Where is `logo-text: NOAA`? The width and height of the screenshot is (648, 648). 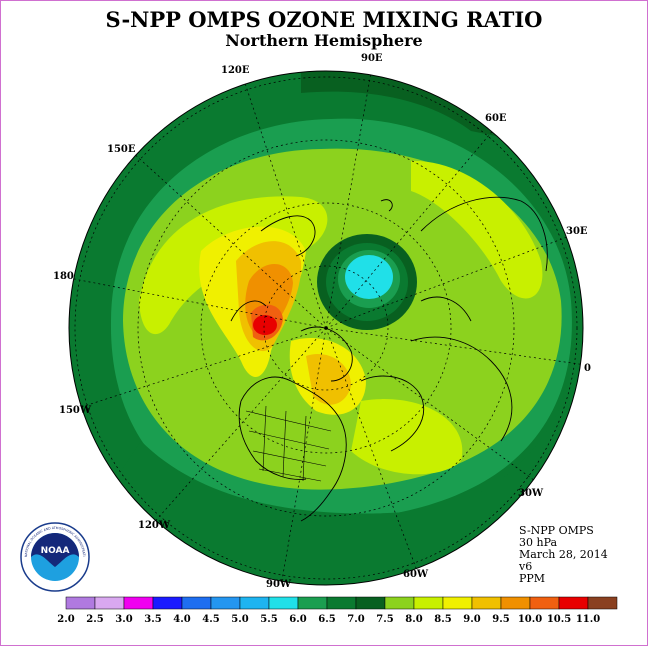
logo-text: NOAA is located at coordinates (55, 551).